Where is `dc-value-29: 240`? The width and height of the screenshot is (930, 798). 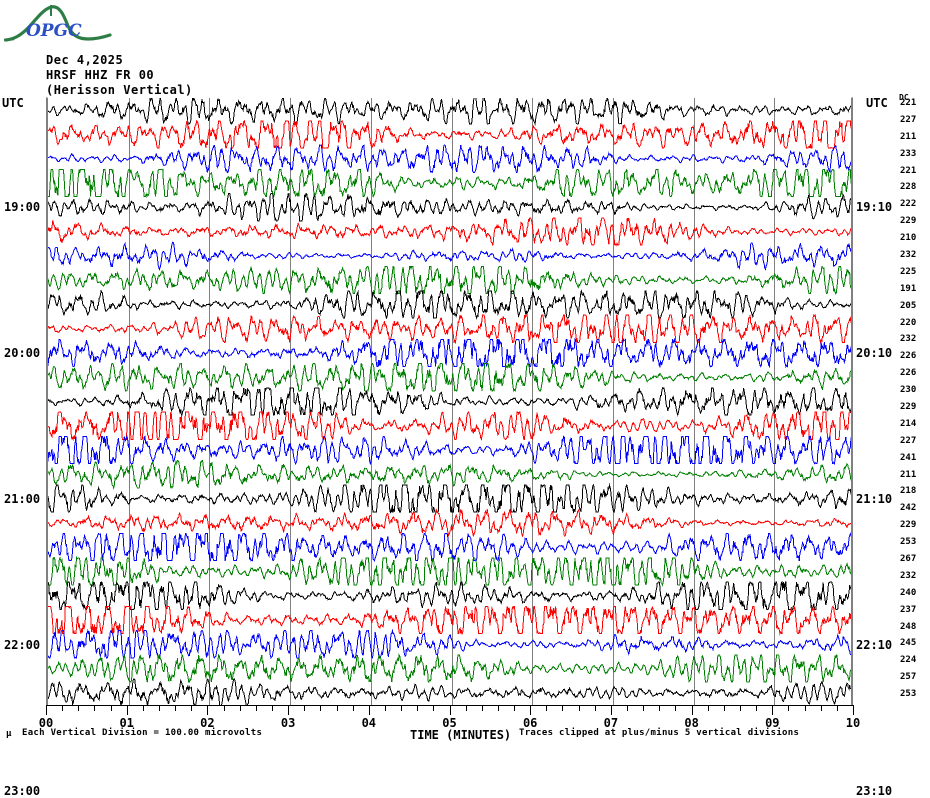 dc-value-29: 240 is located at coordinates (908, 592).